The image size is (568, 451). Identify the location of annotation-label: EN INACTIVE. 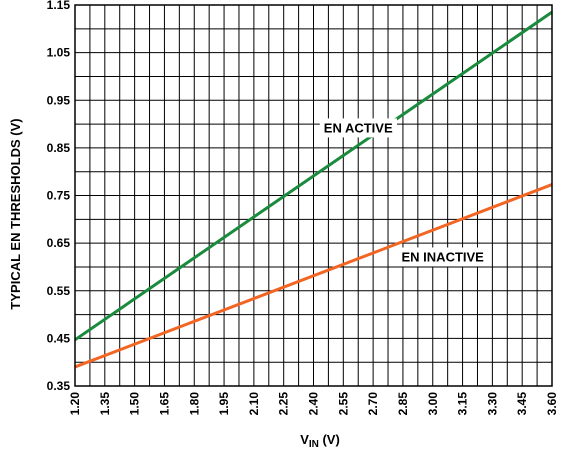
(443, 256).